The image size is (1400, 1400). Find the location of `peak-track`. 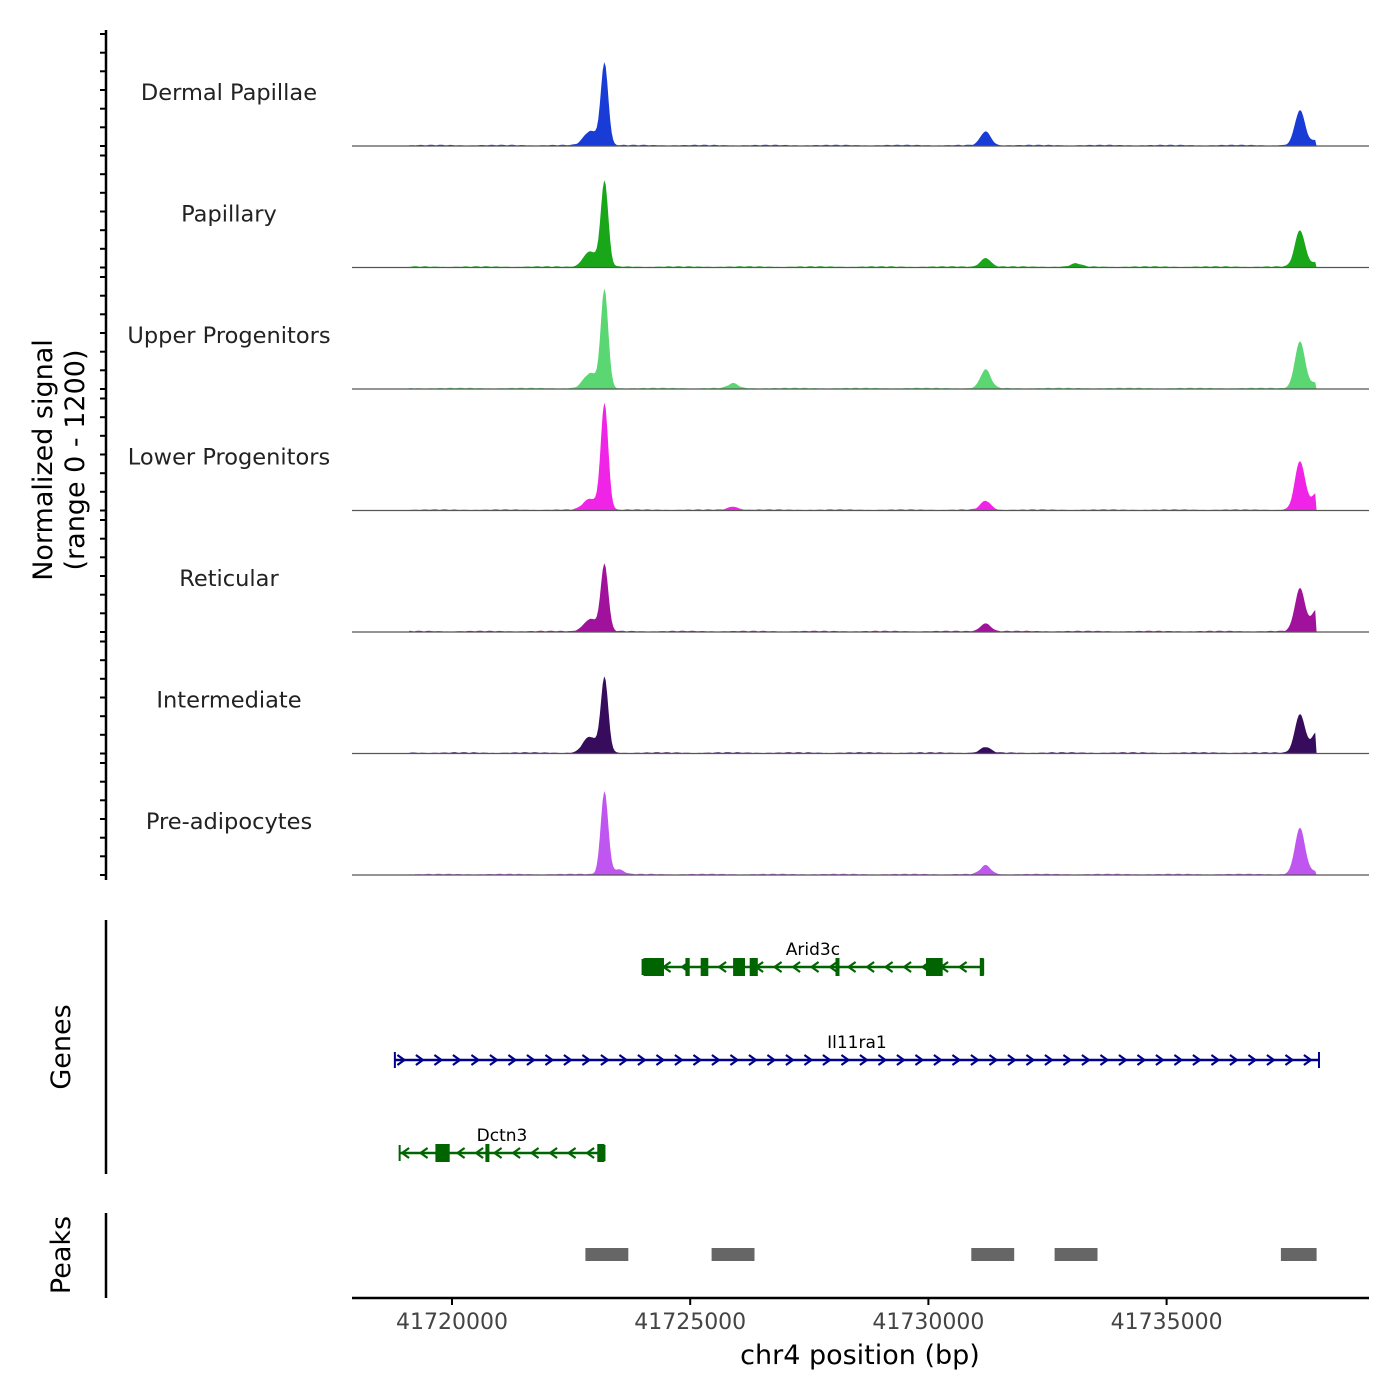

peak-track is located at coordinates (951, 1254).